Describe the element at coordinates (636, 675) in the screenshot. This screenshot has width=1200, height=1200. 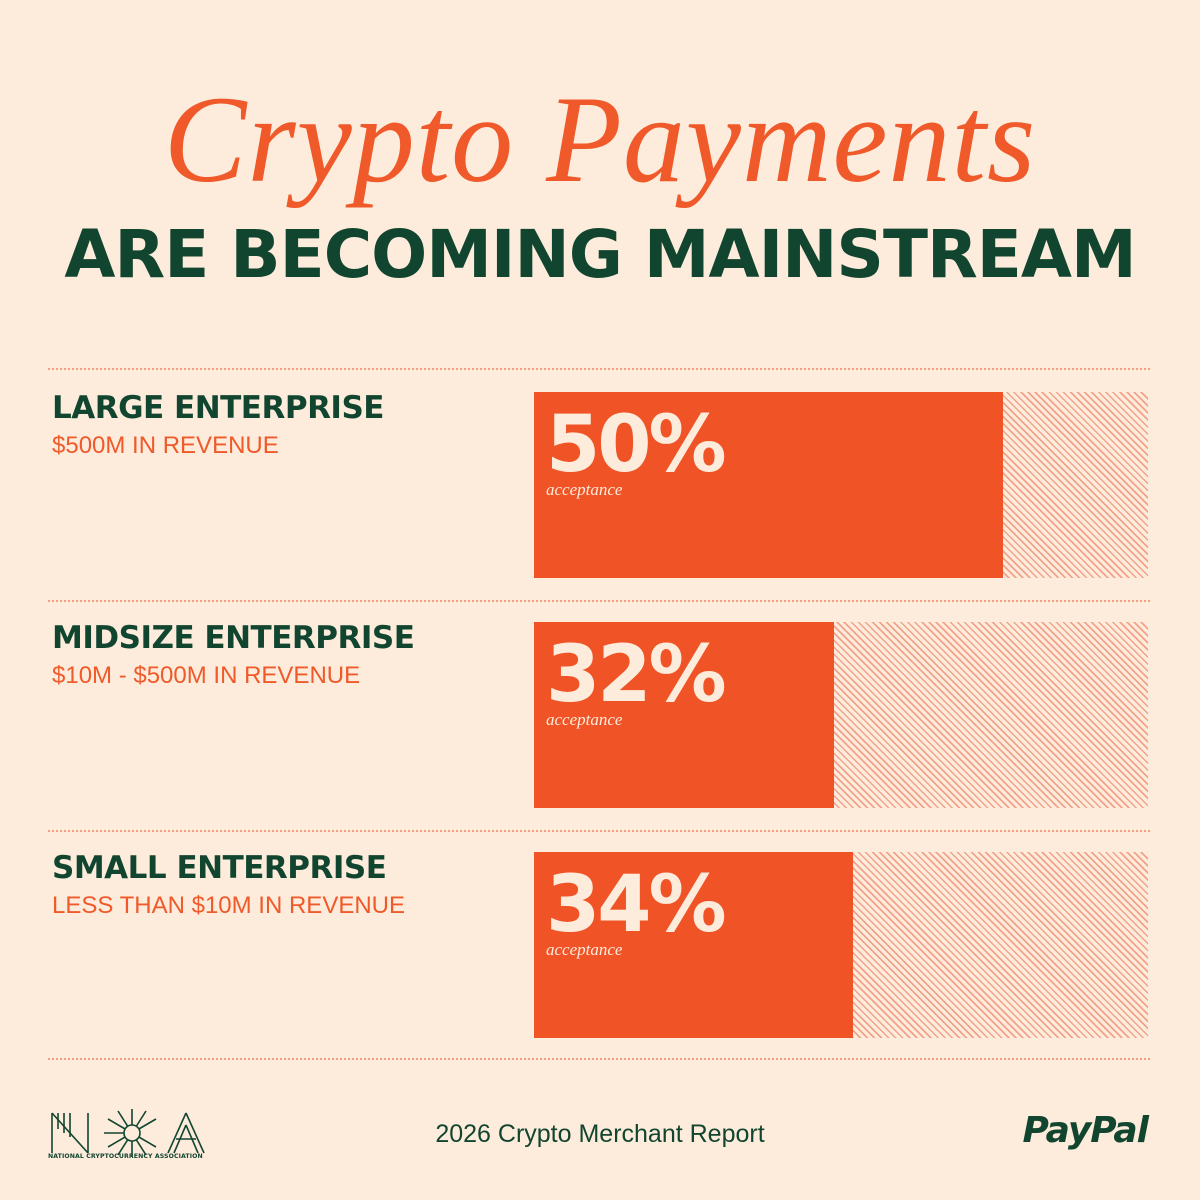
I see `bar-value-label: 32%` at that location.